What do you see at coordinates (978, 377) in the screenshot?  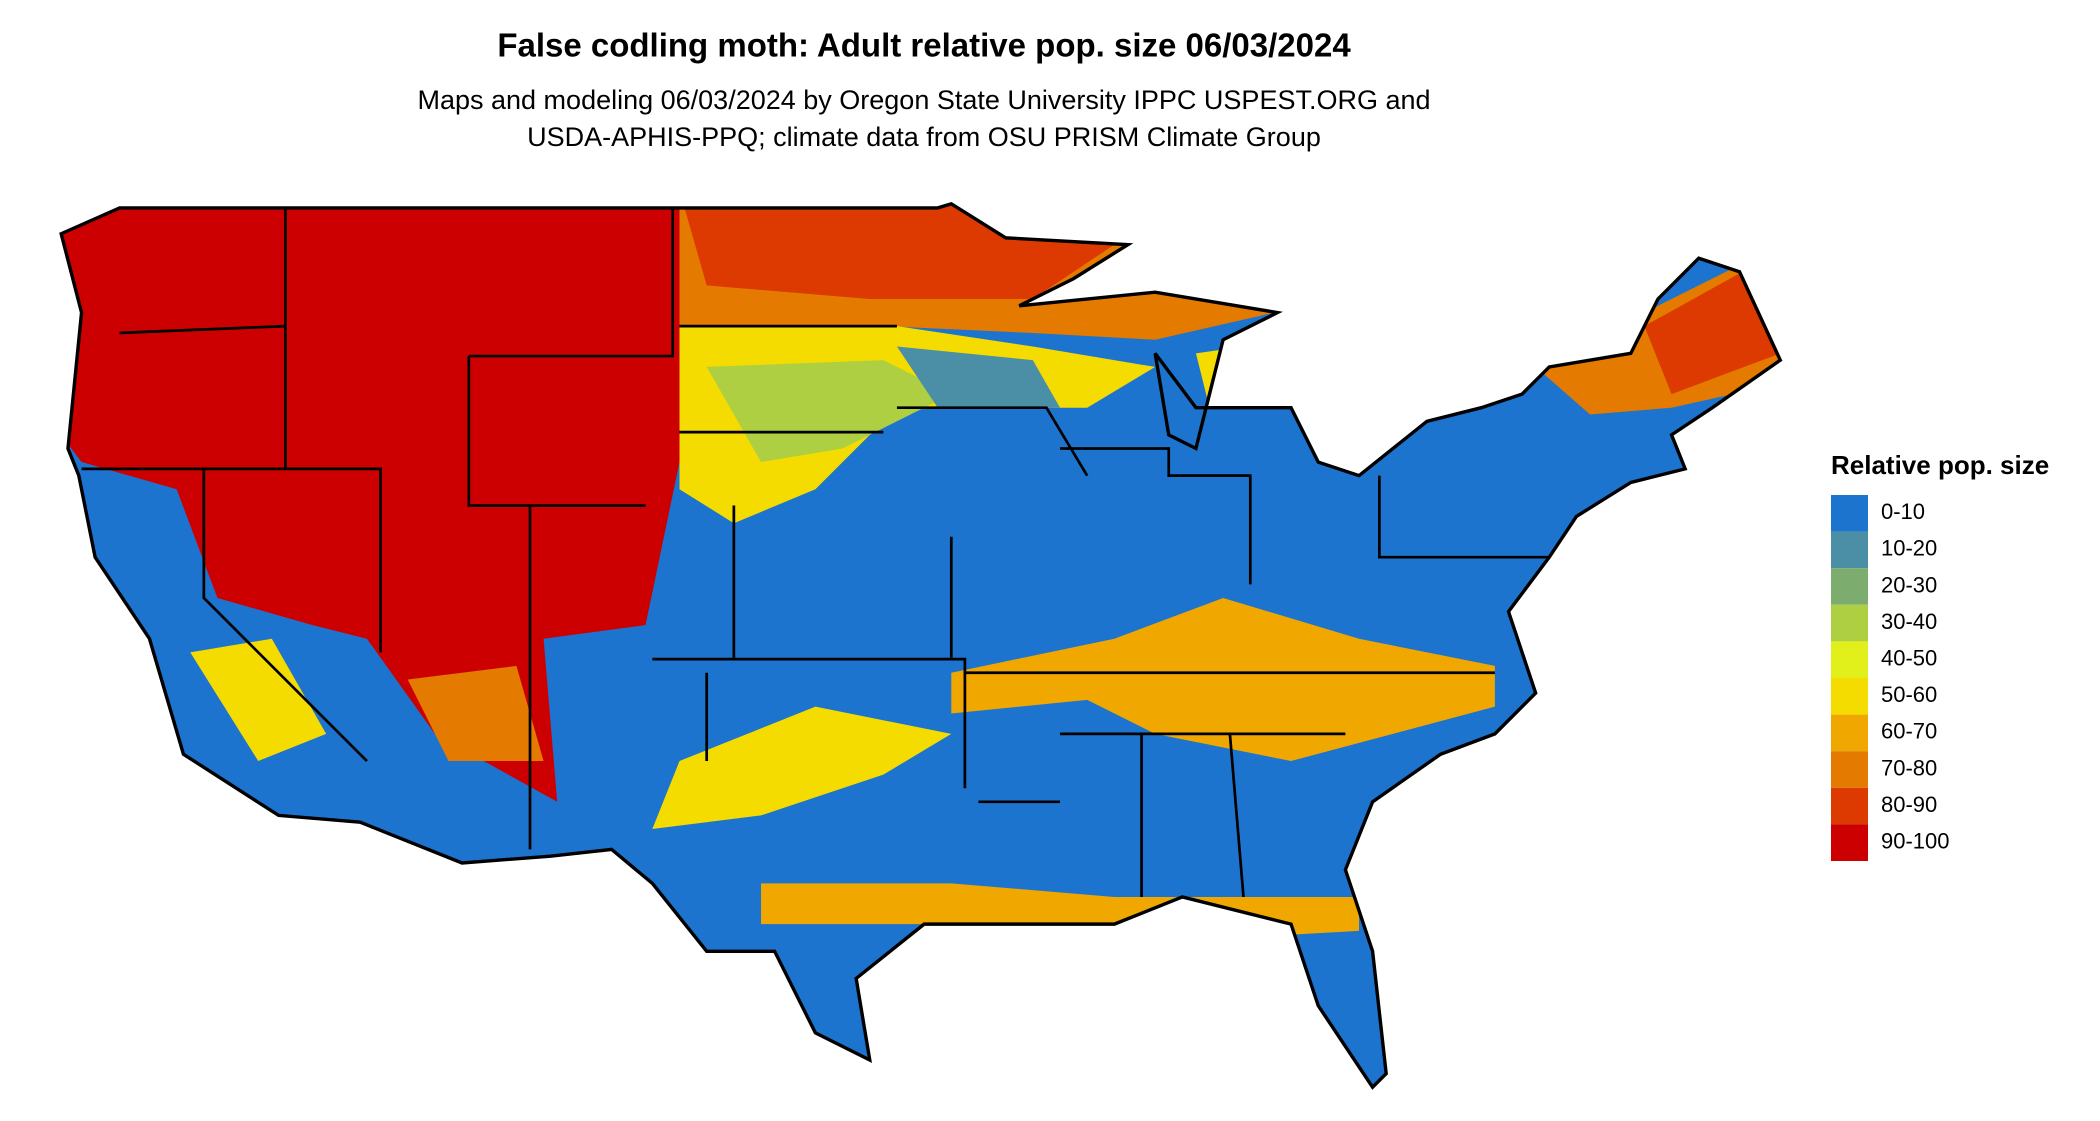 I see `zone-teal` at bounding box center [978, 377].